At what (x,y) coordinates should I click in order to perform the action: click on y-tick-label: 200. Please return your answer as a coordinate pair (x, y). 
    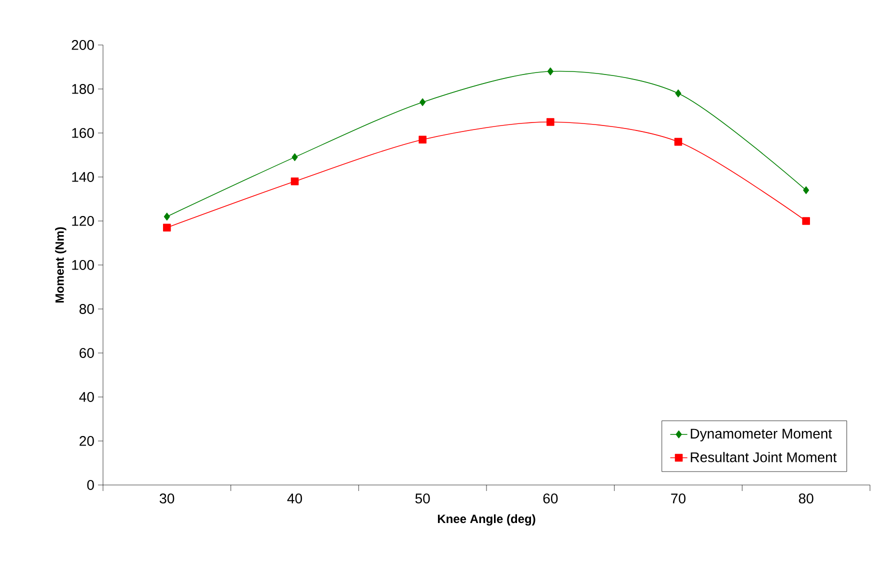
    Looking at the image, I should click on (83, 45).